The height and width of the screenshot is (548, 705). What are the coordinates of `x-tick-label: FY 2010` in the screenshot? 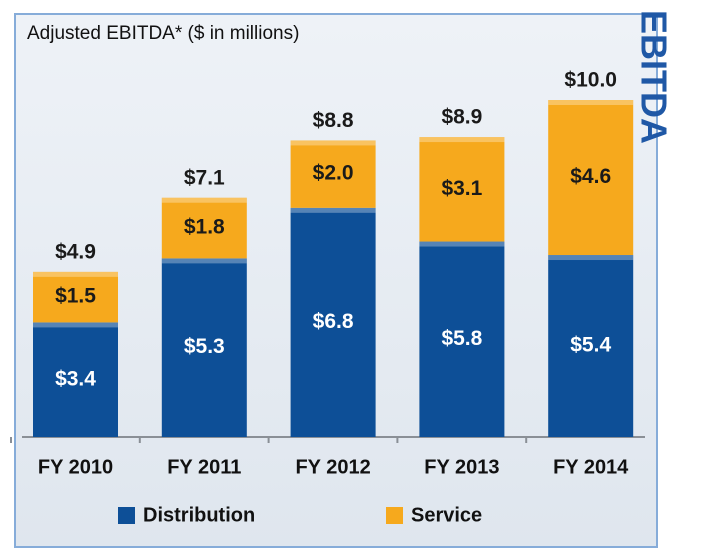 It's located at (75, 467).